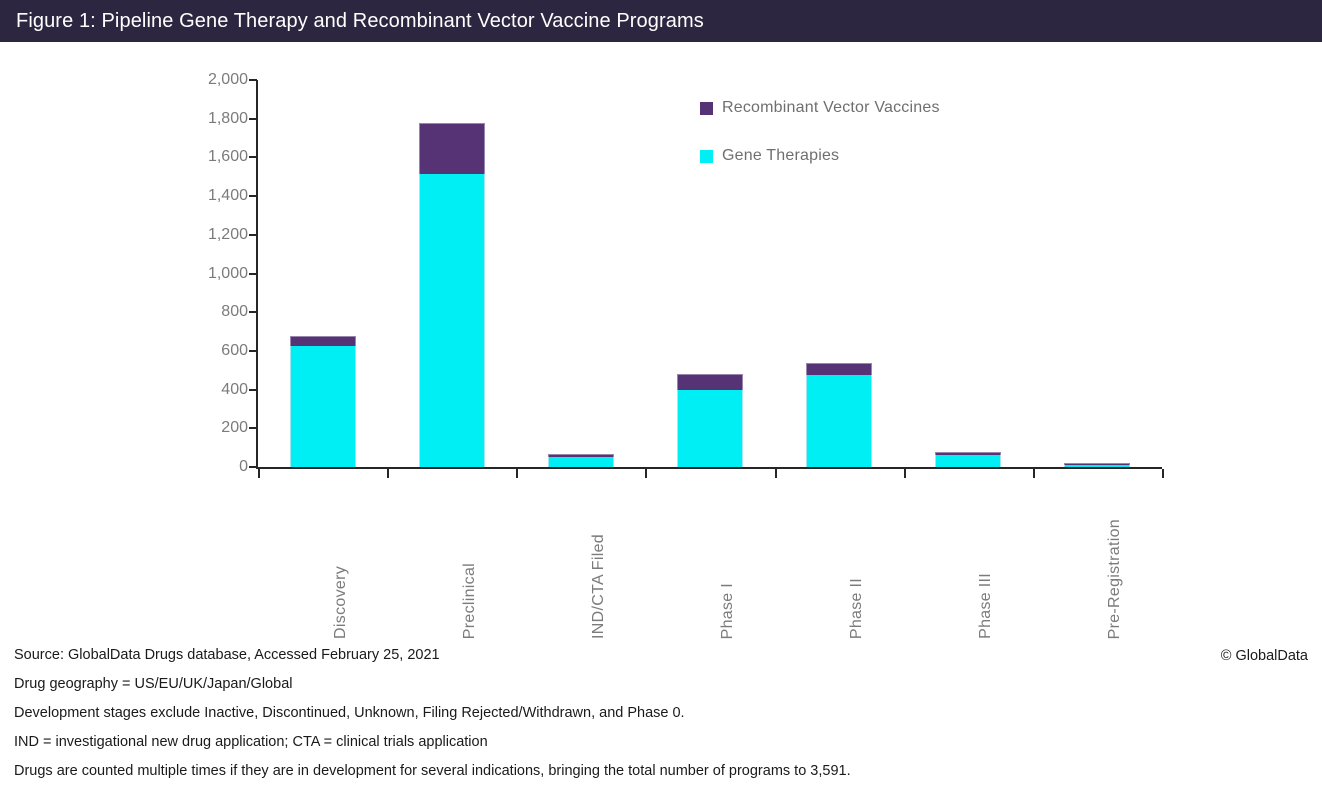 This screenshot has width=1322, height=802. What do you see at coordinates (243, 466) in the screenshot?
I see `y-axis-tick-label: 0` at bounding box center [243, 466].